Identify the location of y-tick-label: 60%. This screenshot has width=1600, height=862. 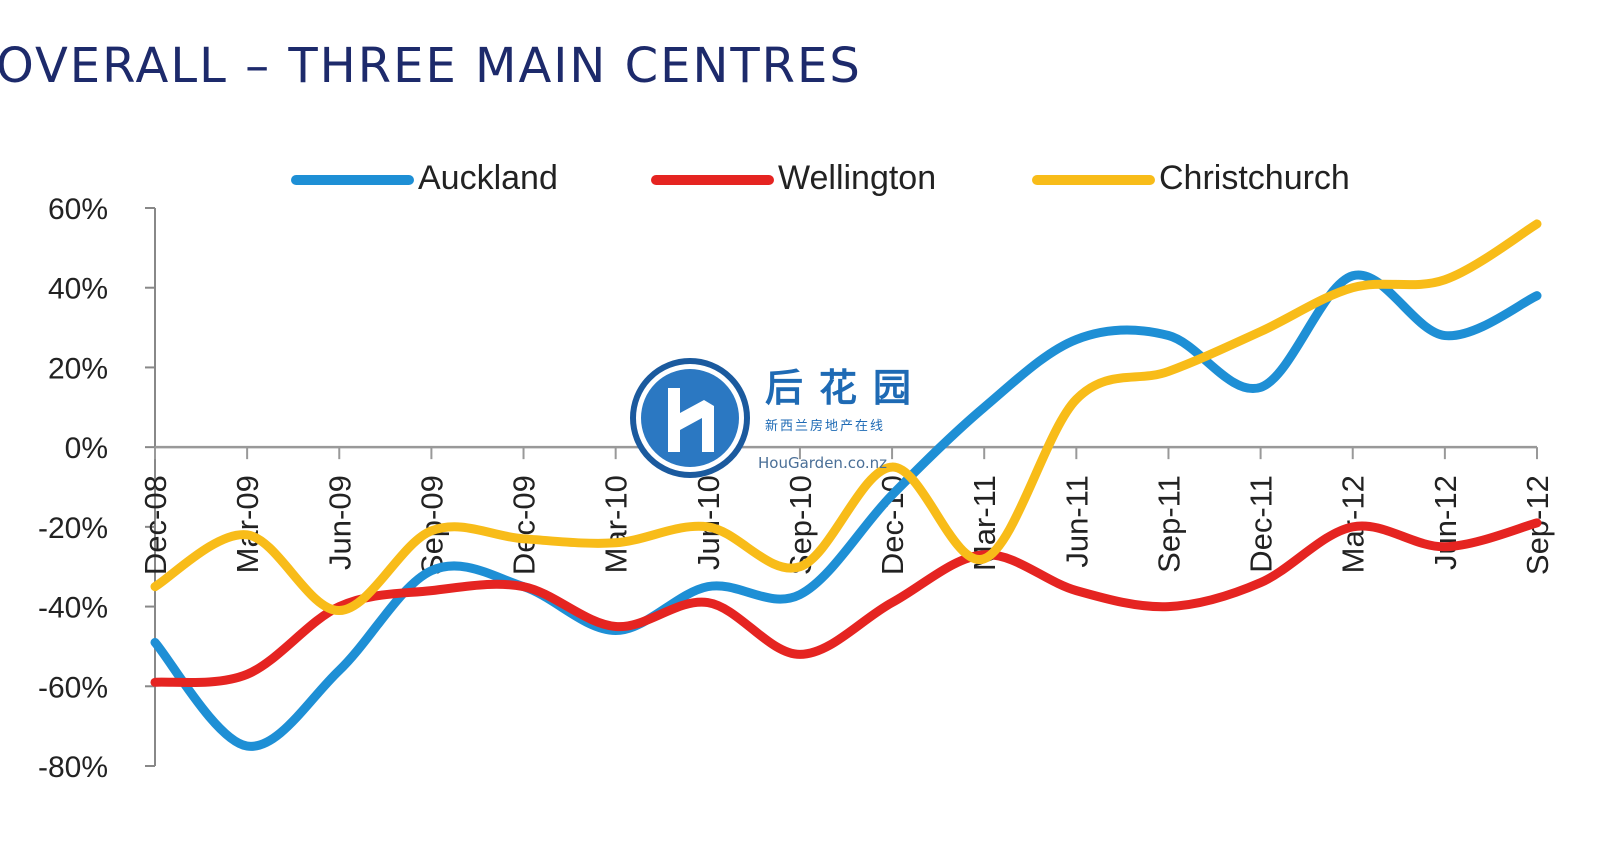
(78, 209).